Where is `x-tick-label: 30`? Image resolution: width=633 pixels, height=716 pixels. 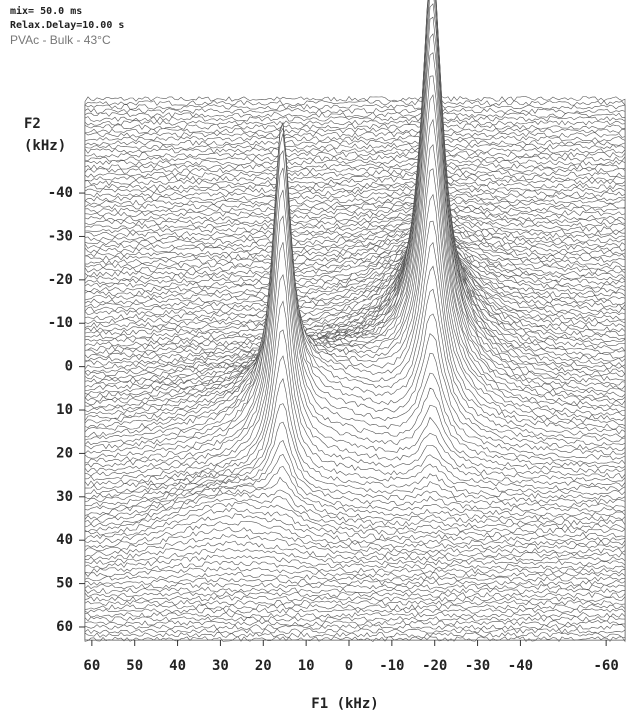 x-tick-label: 30 is located at coordinates (220, 666).